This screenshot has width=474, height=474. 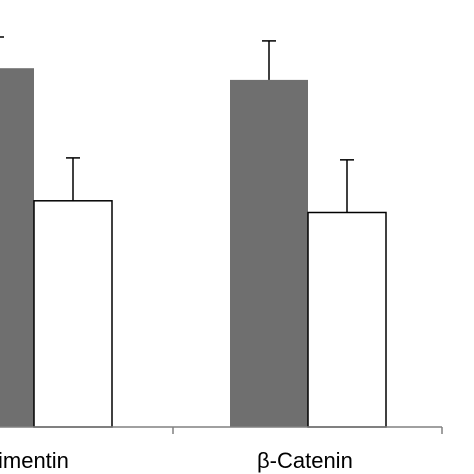 What do you see at coordinates (305, 460) in the screenshot?
I see `x-tick-label-beta-catenin: β-Catenin` at bounding box center [305, 460].